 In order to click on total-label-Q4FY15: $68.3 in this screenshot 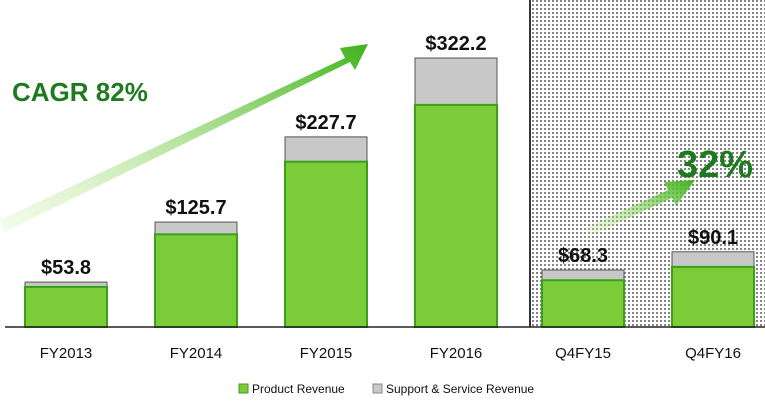, I will do `click(583, 256)`.